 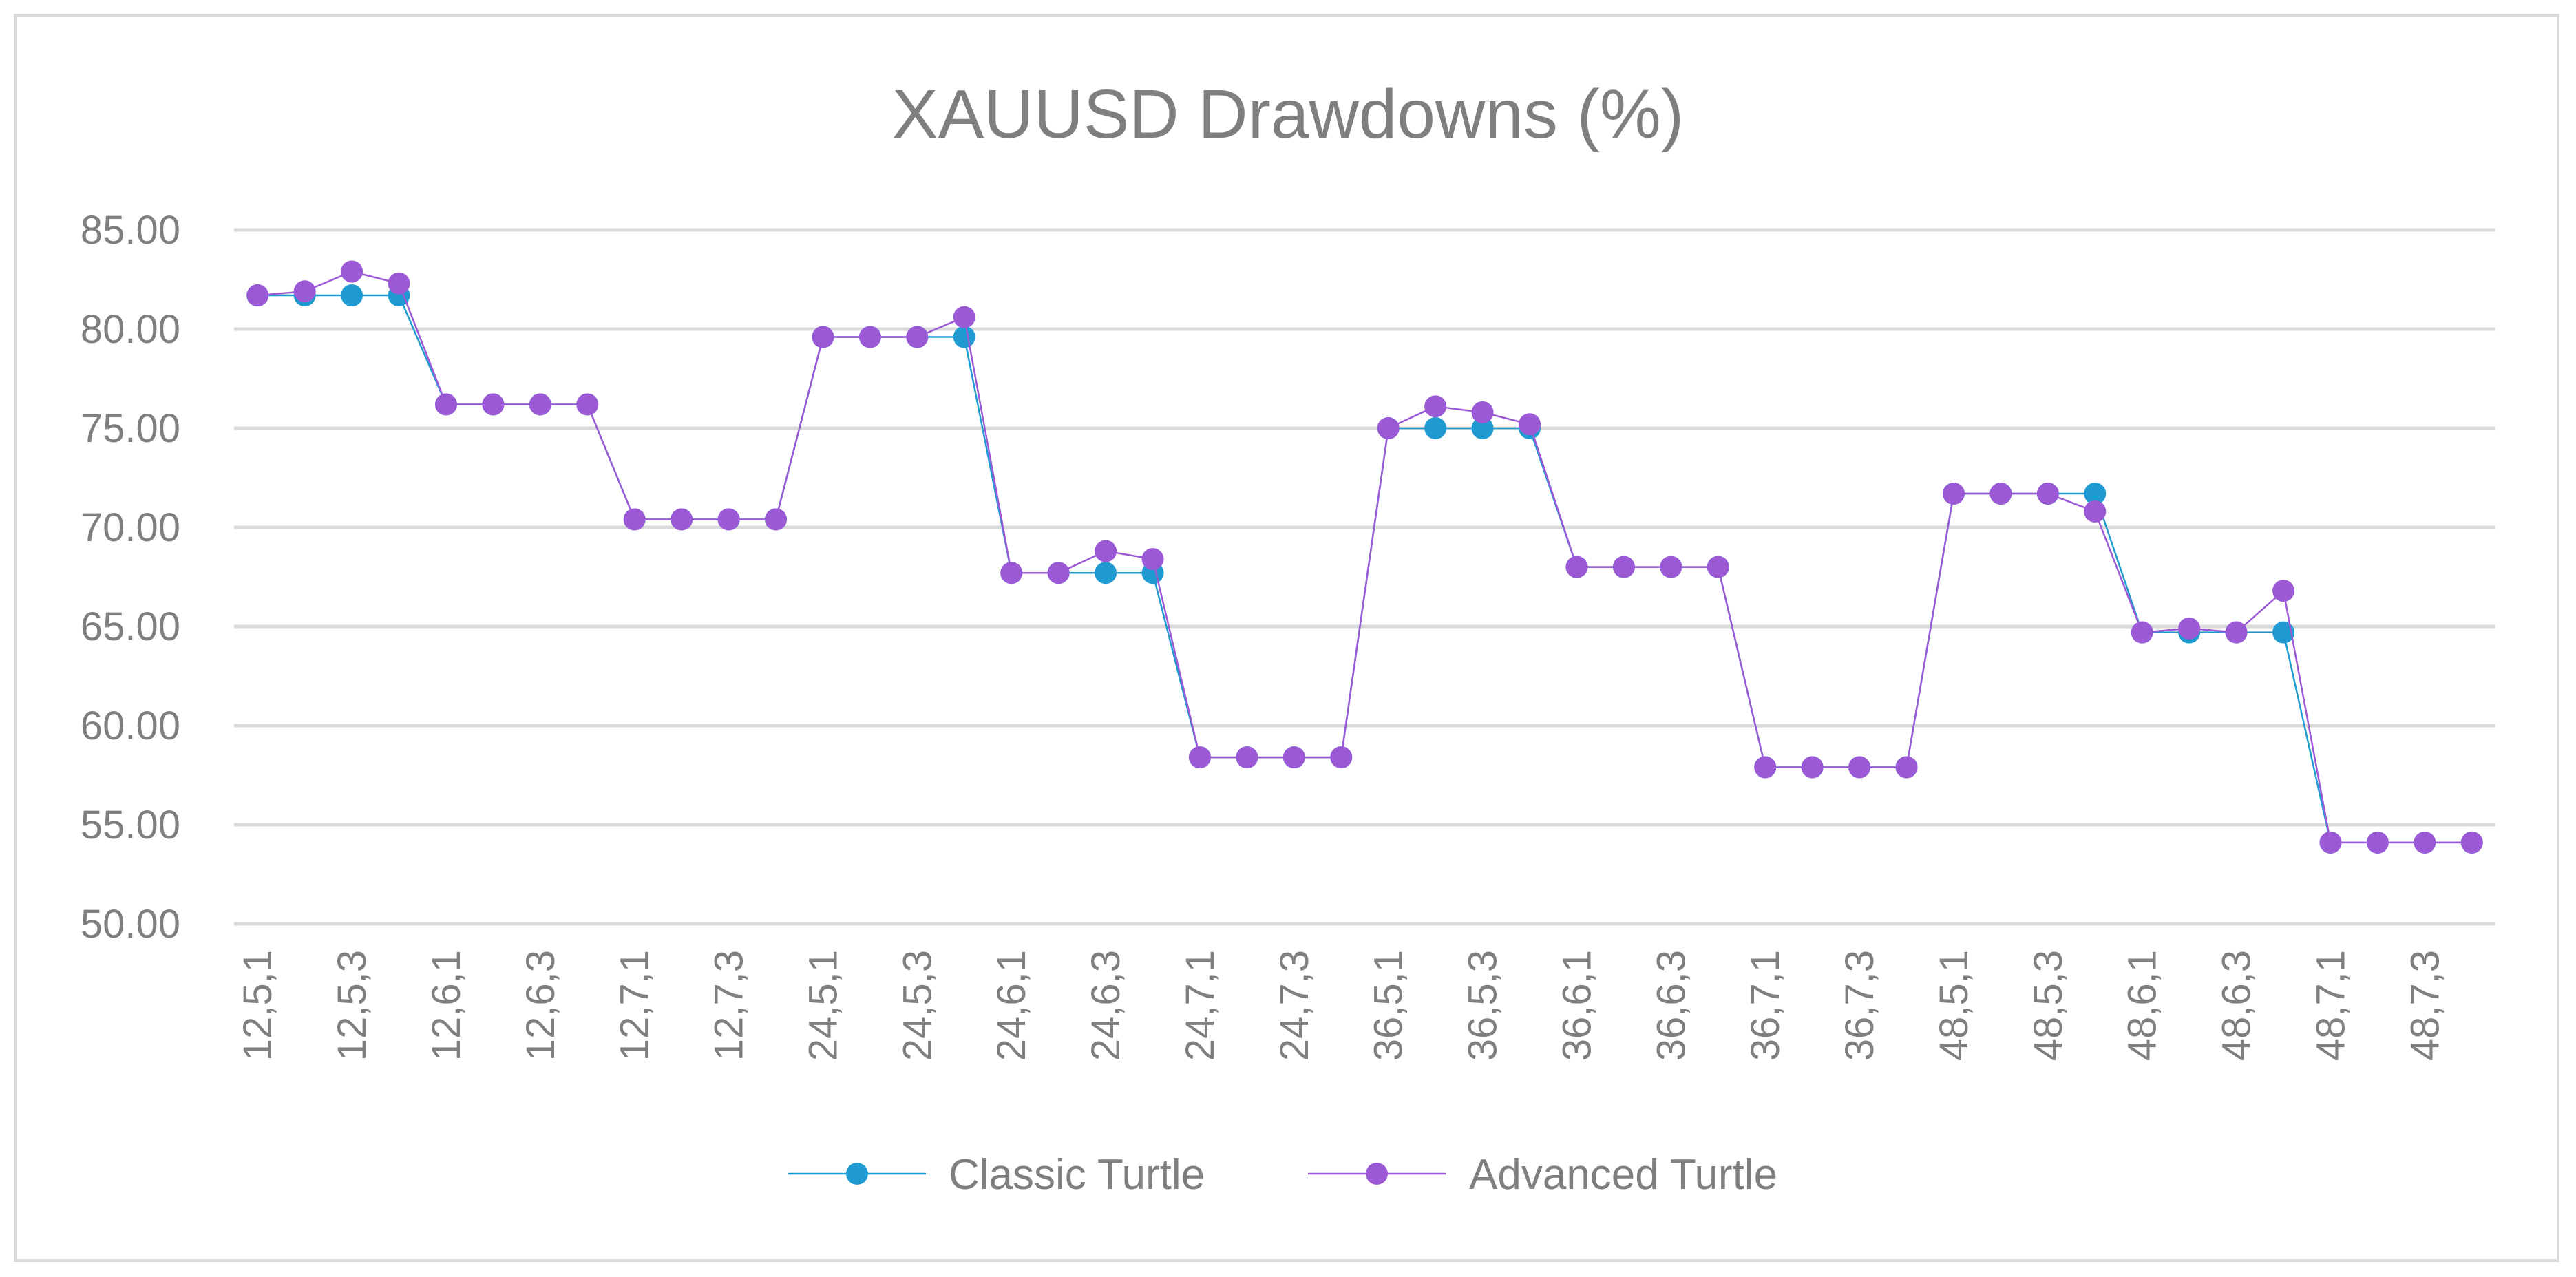 I want to click on x-tick-label: 48,6,3, so click(x=2237, y=1005).